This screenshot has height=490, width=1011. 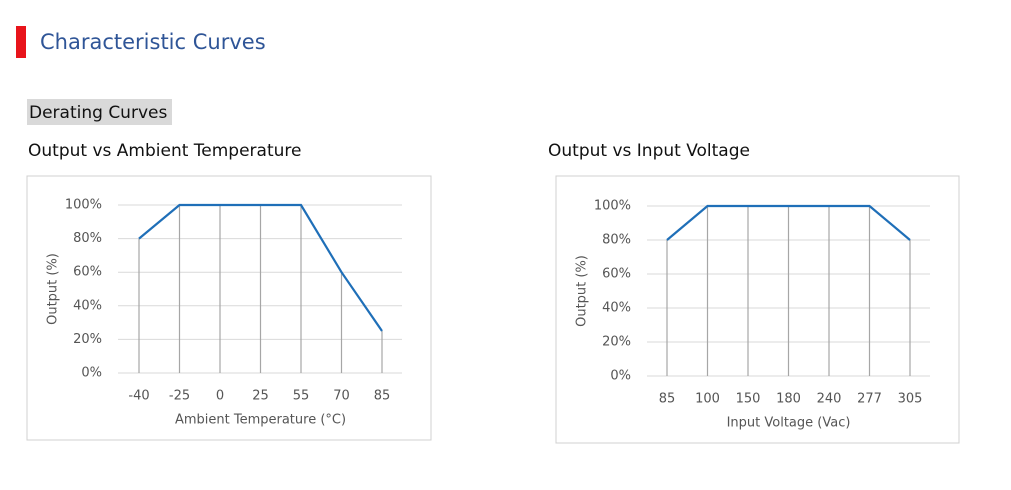 I want to click on chart-title: Output vs Ambient Temperature, so click(x=164, y=151).